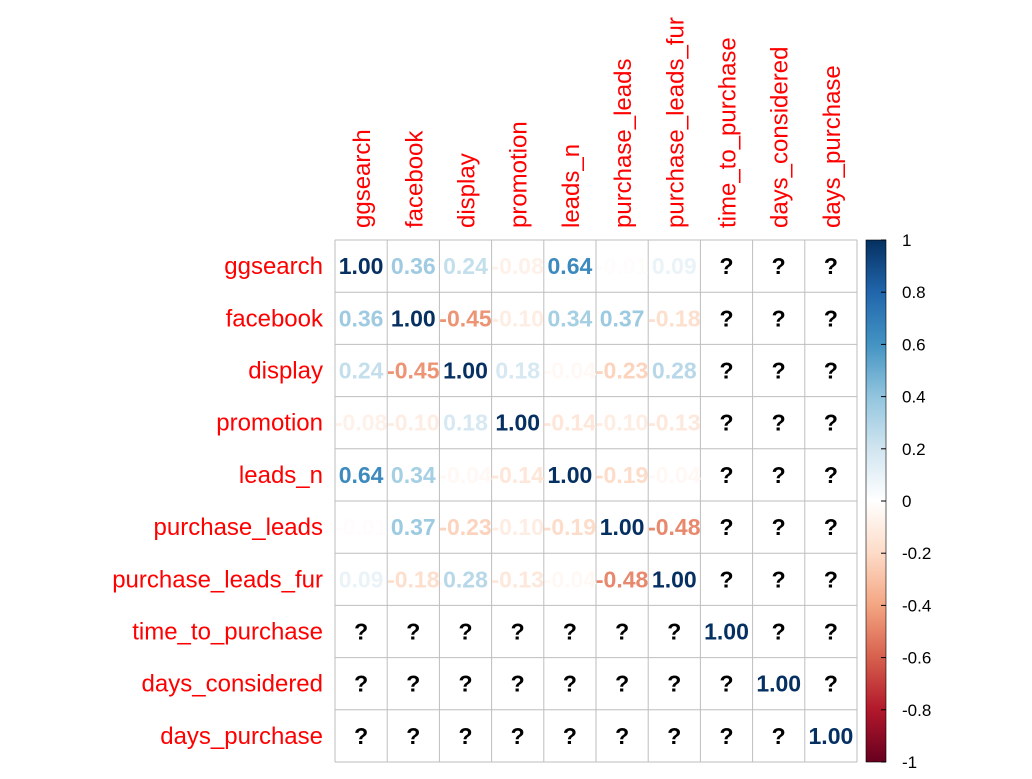 The image size is (1032, 779). What do you see at coordinates (623, 143) in the screenshot?
I see `column-label: purchase_leads` at bounding box center [623, 143].